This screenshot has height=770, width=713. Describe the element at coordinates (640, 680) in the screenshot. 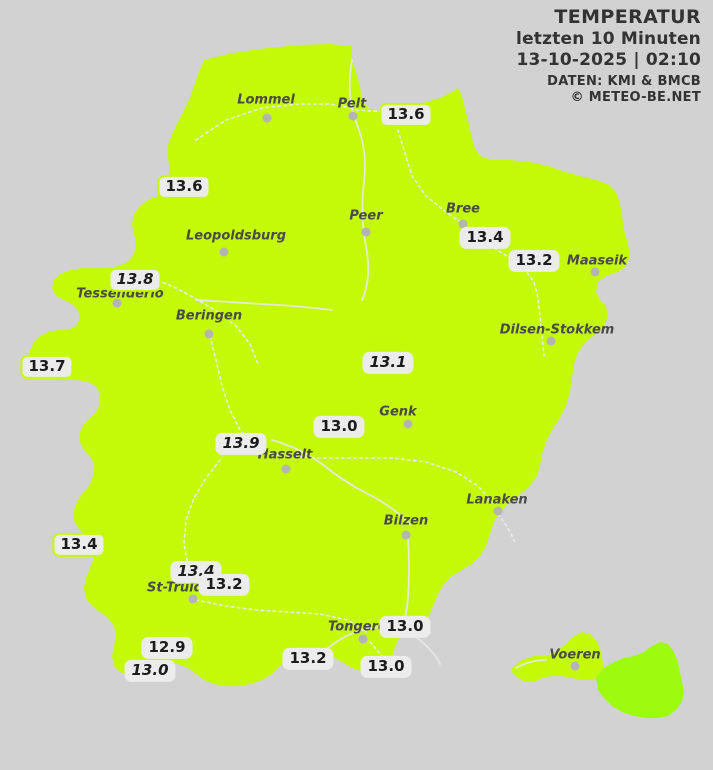

I see `voeren-exclave-east` at that location.